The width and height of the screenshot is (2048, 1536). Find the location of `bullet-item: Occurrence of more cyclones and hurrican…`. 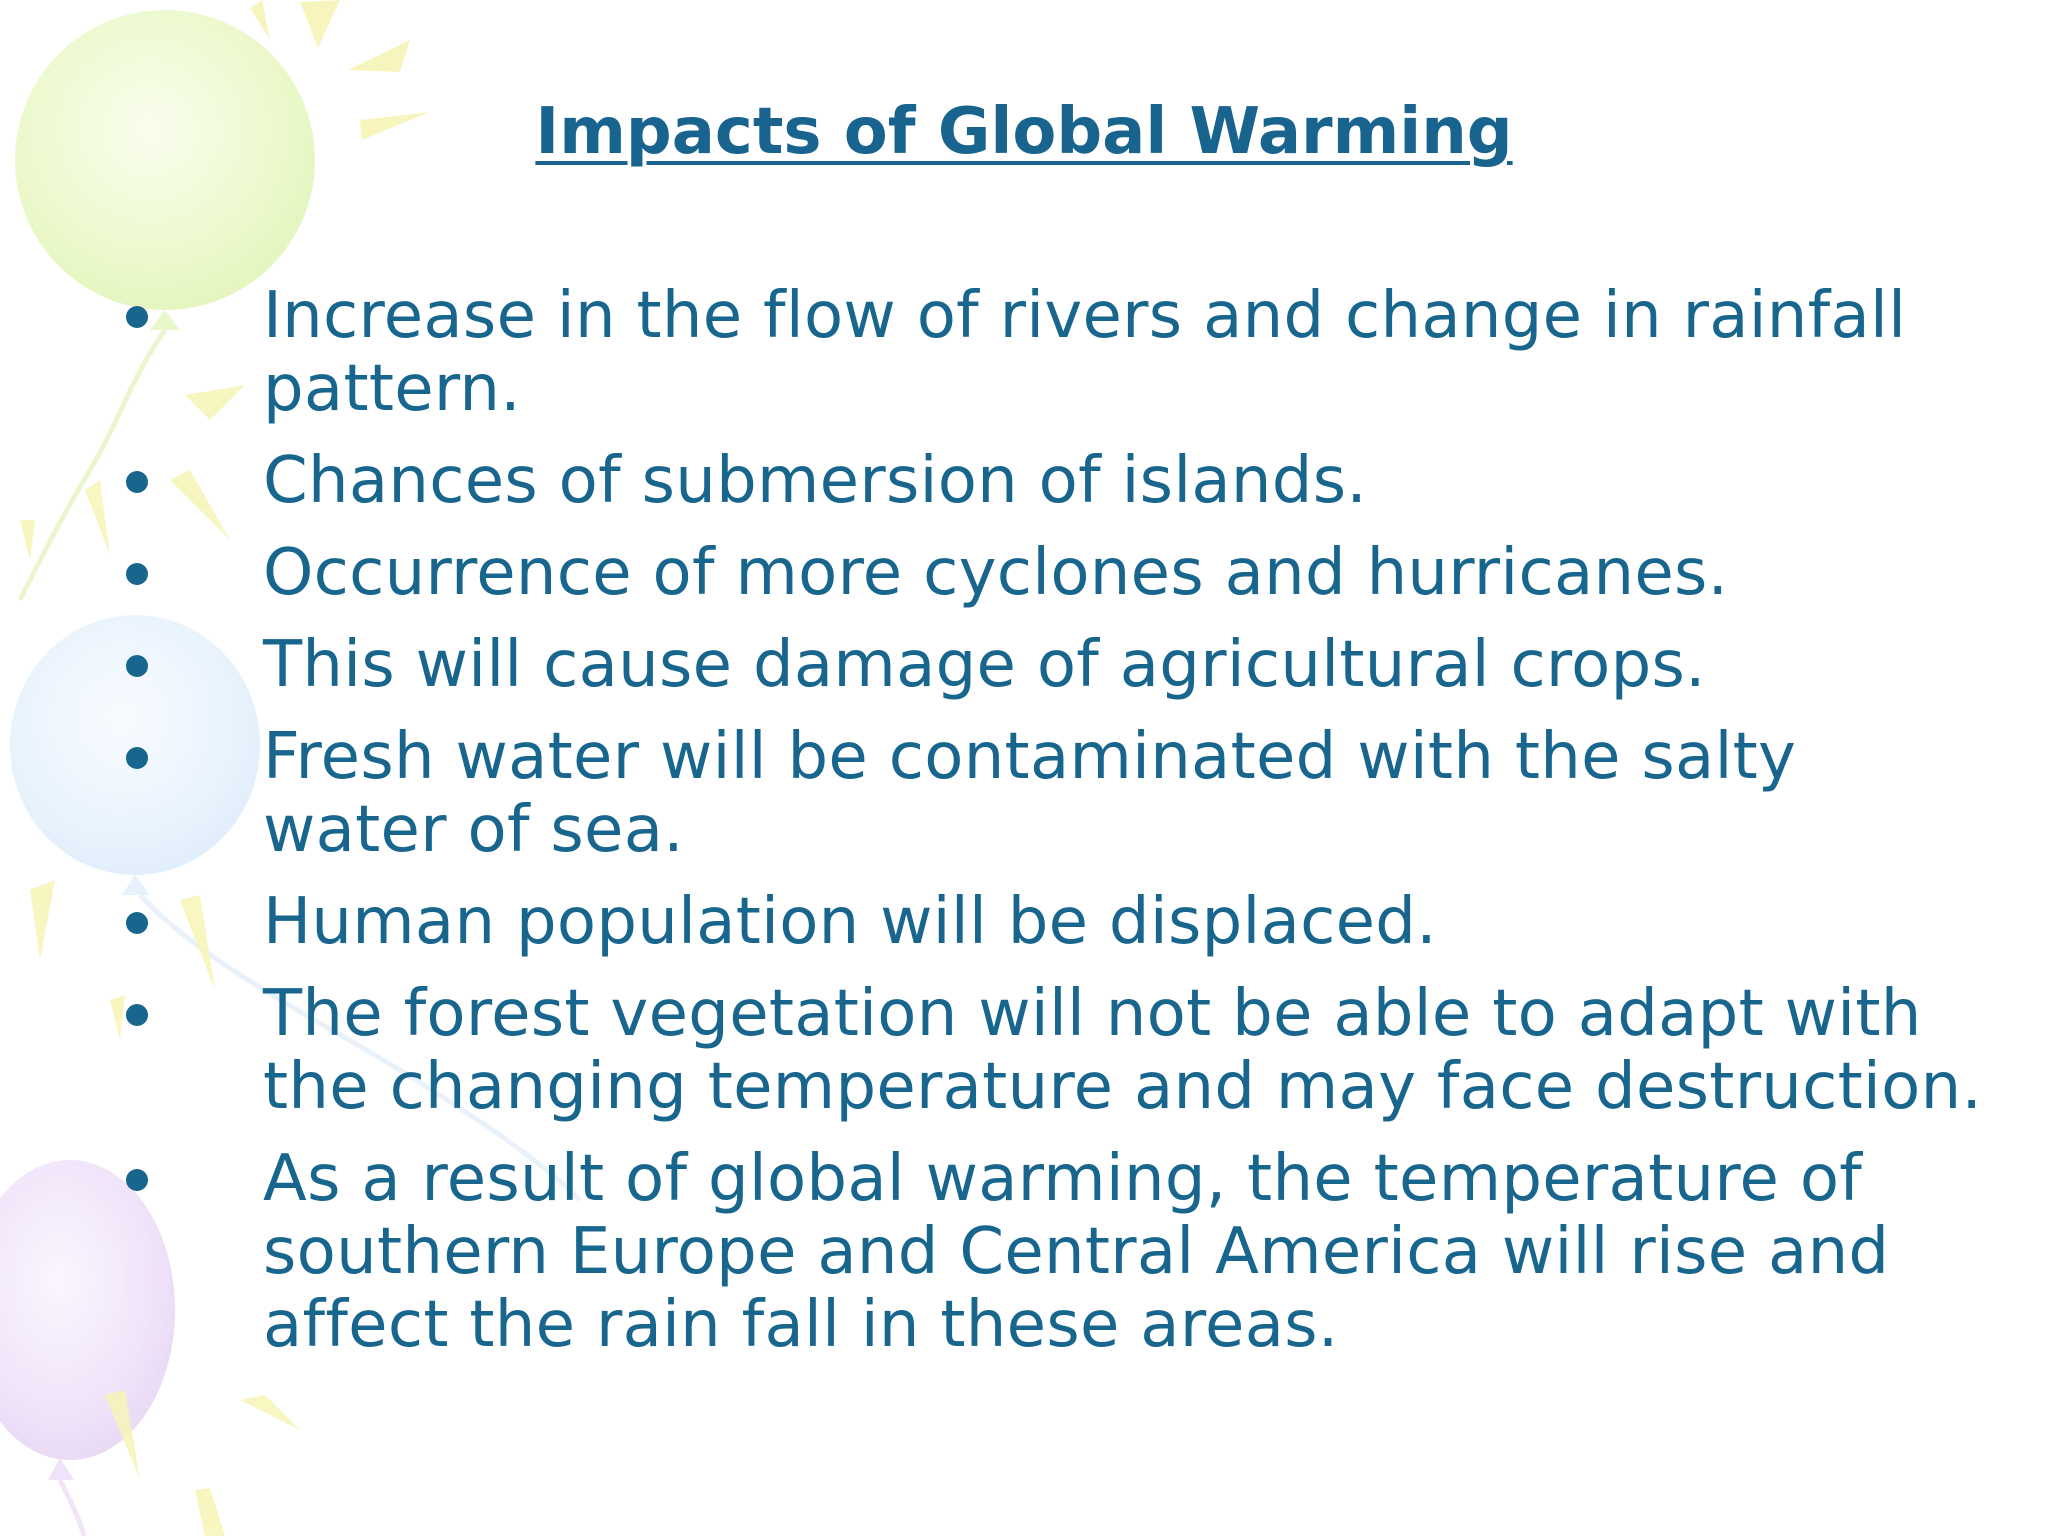

bullet-item: Occurrence of more cyclones and hurrican… is located at coordinates (1024, 573).